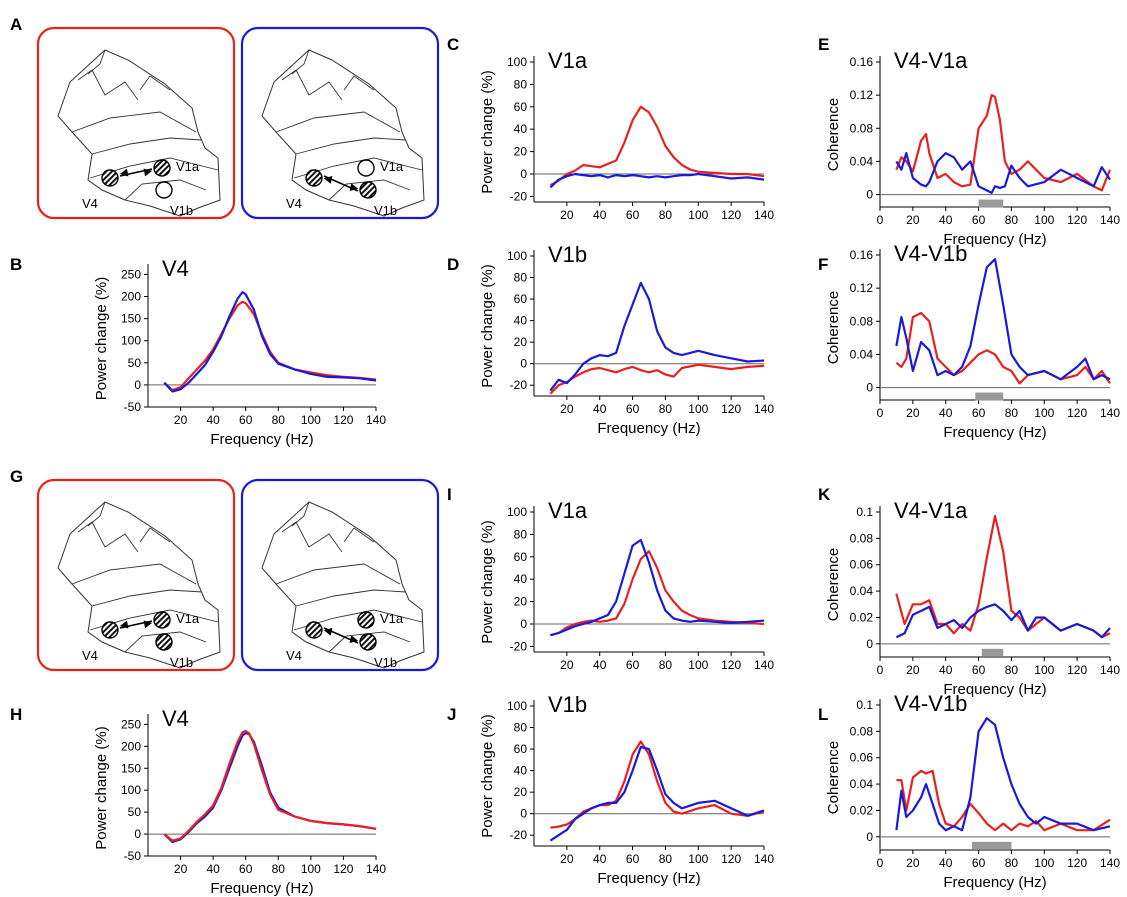  I want to click on y-tick-label: 0.12, so click(862, 288).